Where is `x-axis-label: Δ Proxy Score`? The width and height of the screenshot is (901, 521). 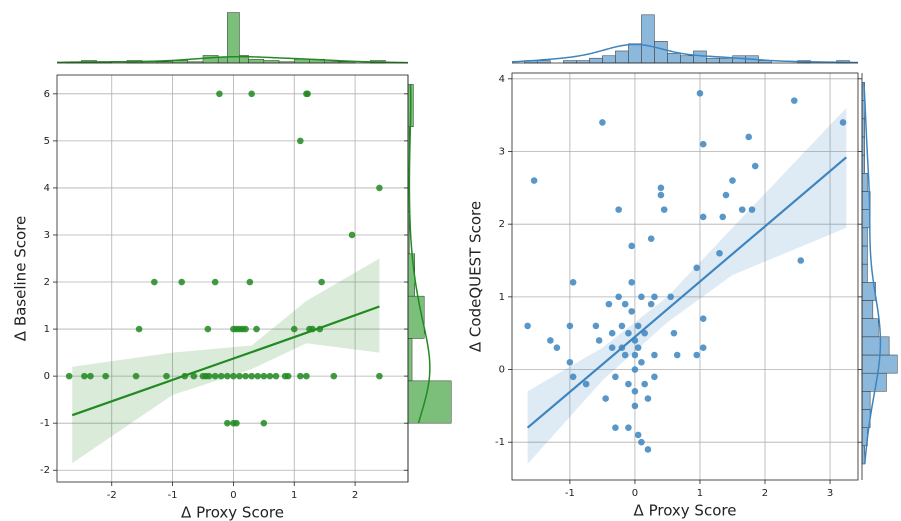 x-axis-label: Δ Proxy Score is located at coordinates (685, 511).